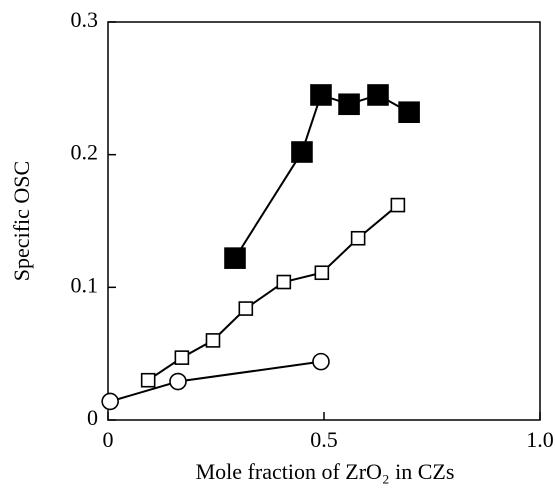  What do you see at coordinates (85, 19) in the screenshot?
I see `y-tick-label: 0.3` at bounding box center [85, 19].